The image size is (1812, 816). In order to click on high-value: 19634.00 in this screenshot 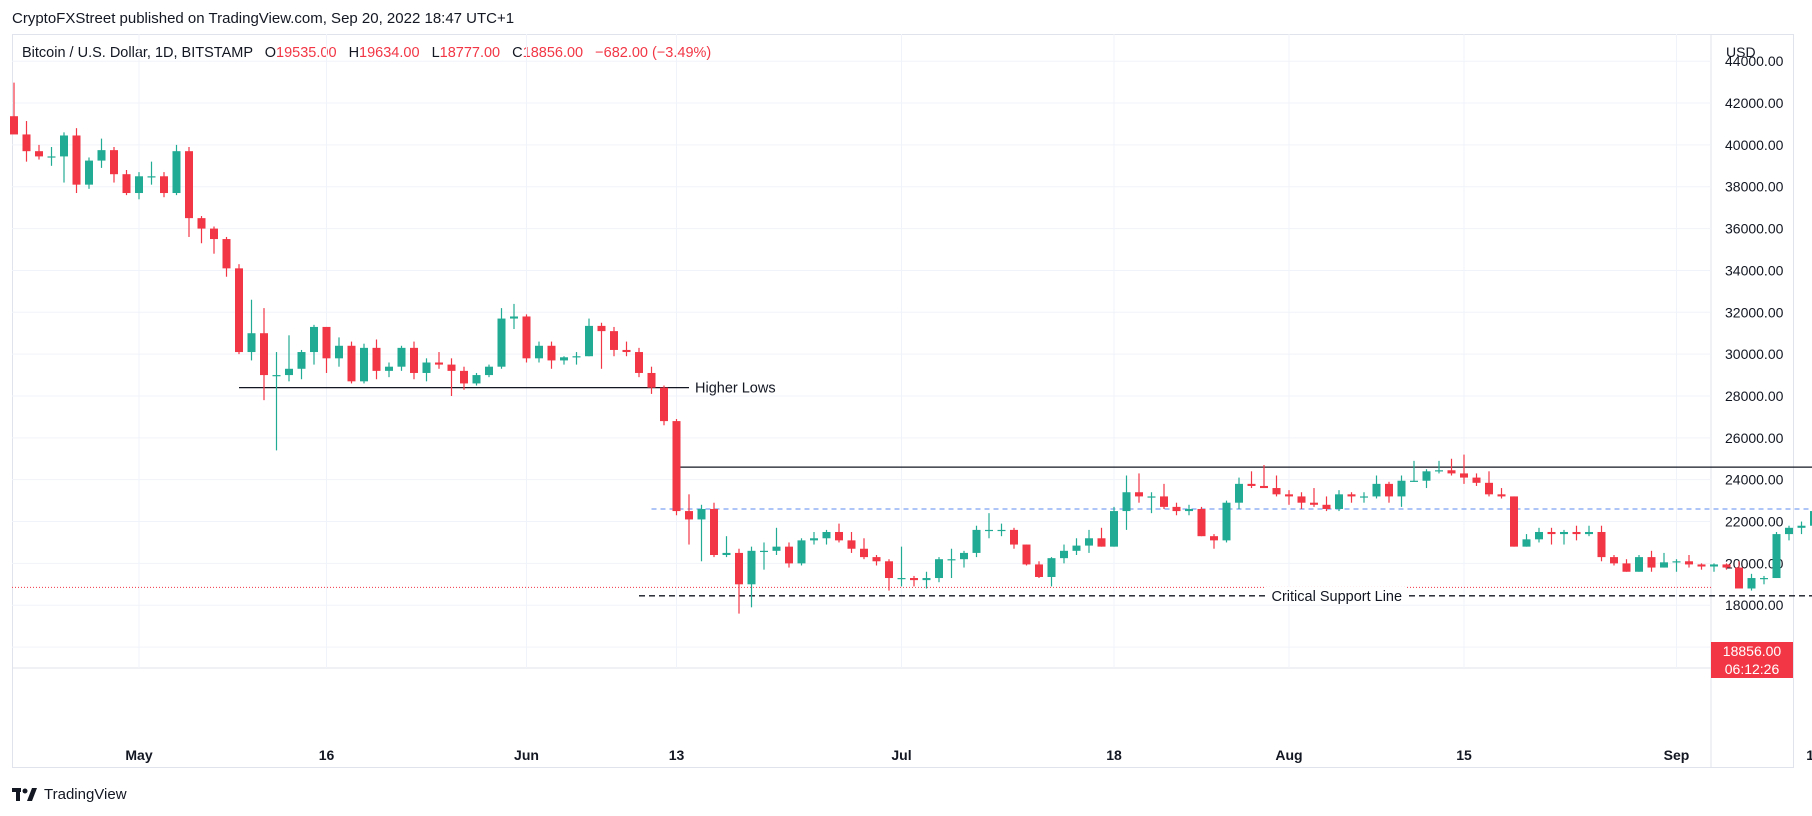, I will do `click(389, 53)`.